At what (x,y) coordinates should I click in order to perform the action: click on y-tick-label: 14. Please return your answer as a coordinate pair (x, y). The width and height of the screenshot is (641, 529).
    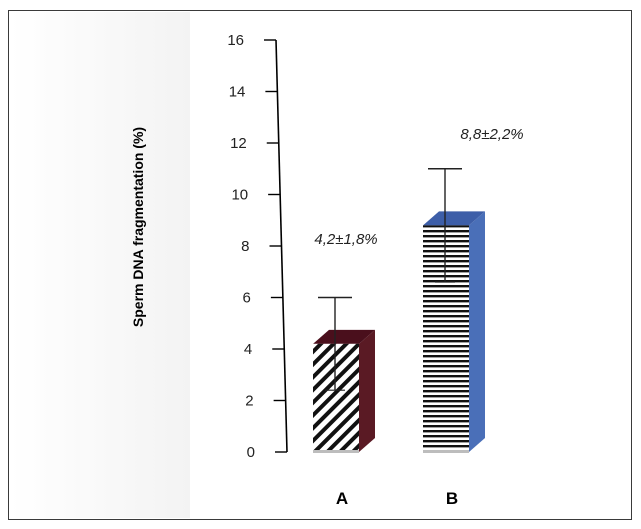
    Looking at the image, I should click on (237, 92).